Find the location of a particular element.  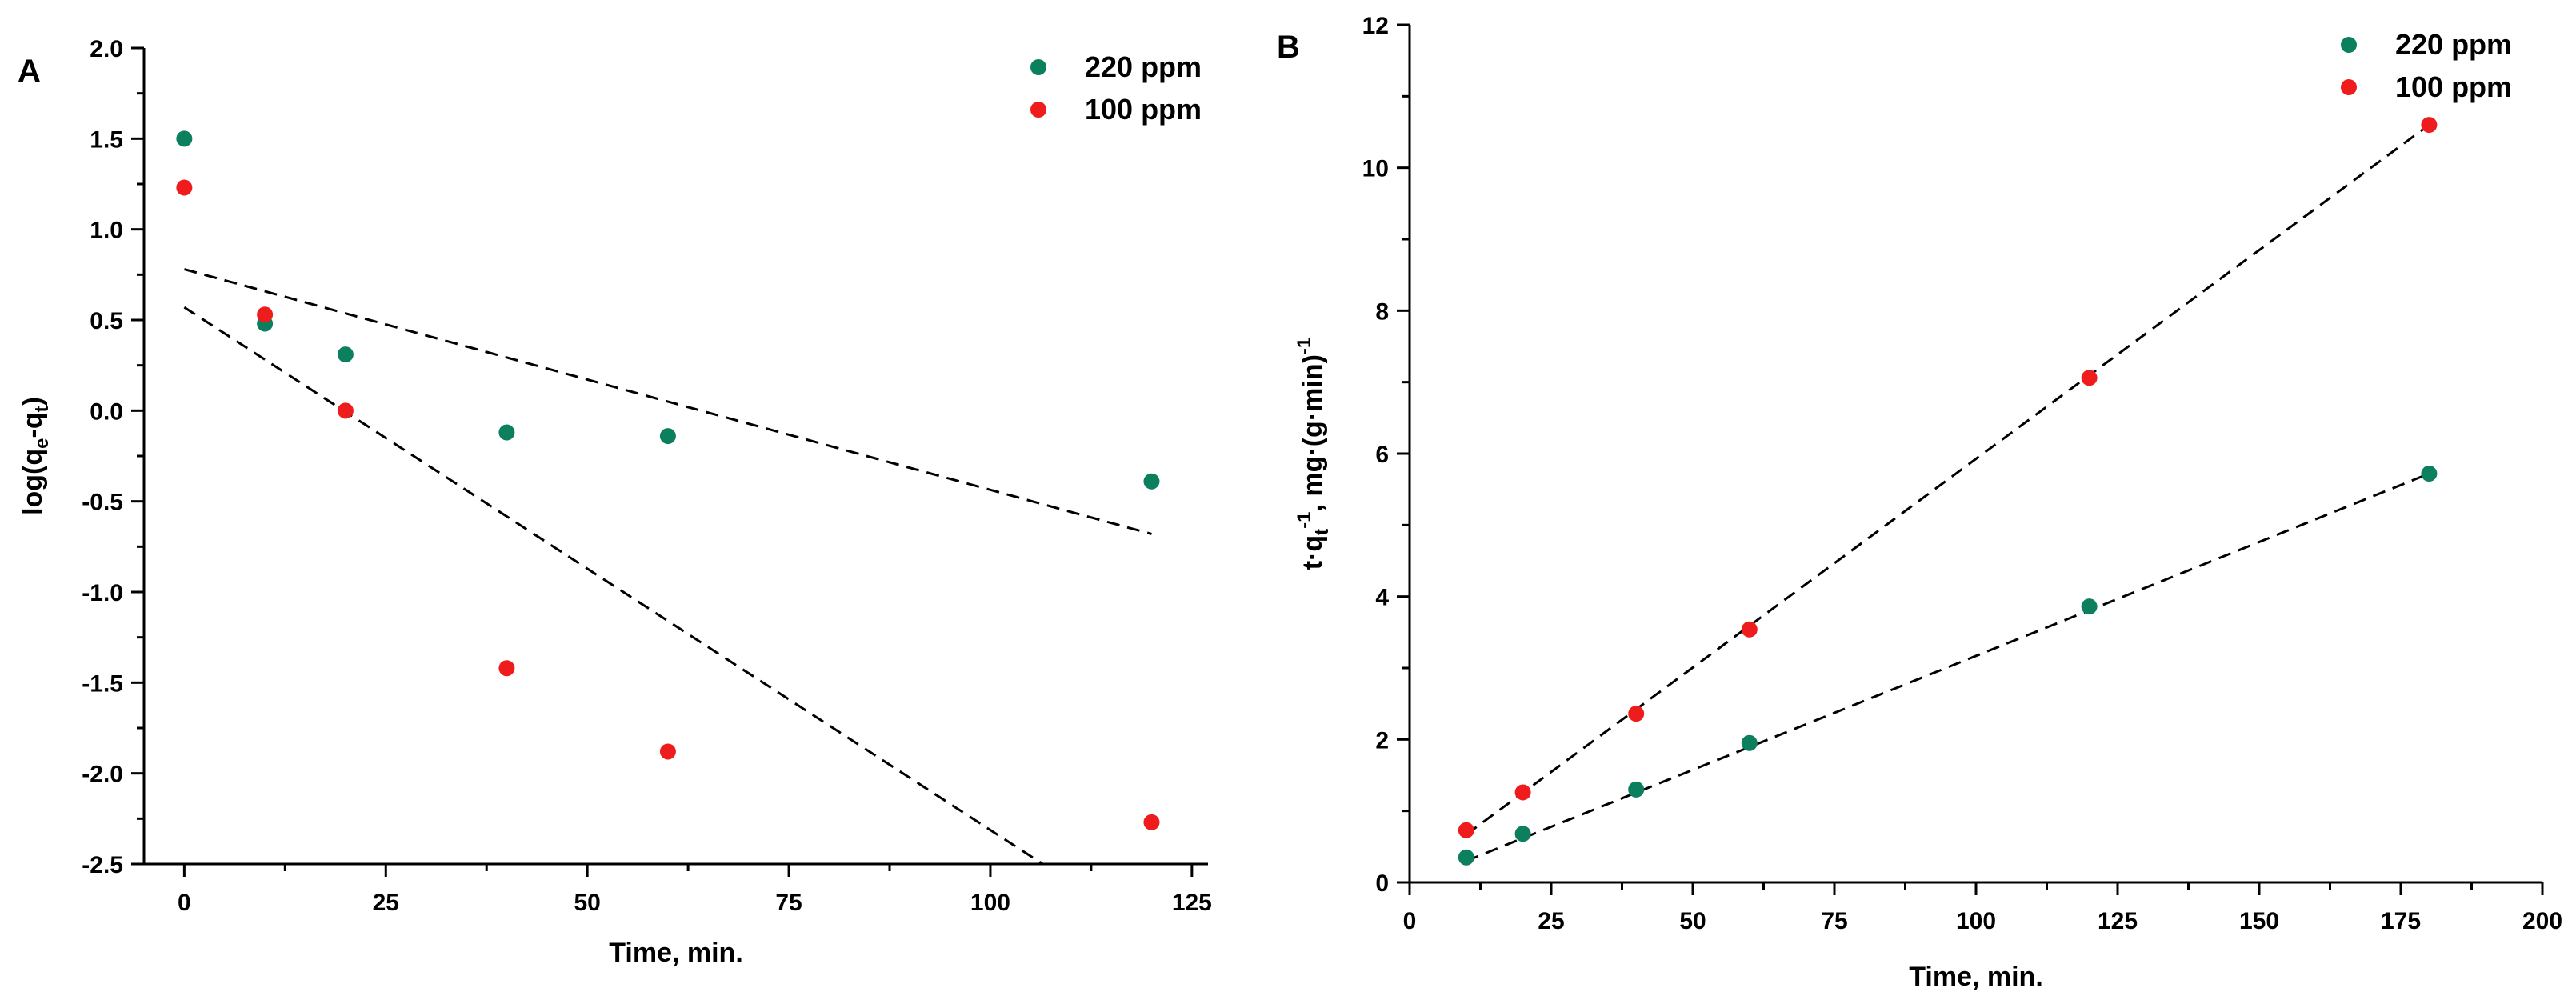

y-tick-label: 2.0 is located at coordinates (106, 49).